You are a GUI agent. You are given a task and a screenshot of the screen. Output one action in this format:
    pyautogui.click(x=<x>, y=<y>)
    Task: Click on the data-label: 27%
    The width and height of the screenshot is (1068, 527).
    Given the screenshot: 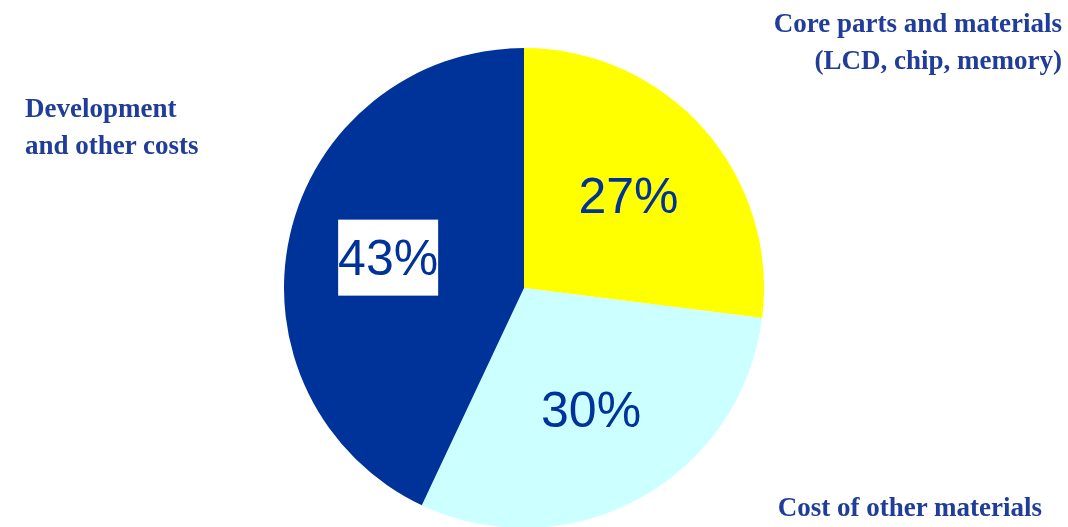 What is the action you would take?
    pyautogui.click(x=628, y=195)
    